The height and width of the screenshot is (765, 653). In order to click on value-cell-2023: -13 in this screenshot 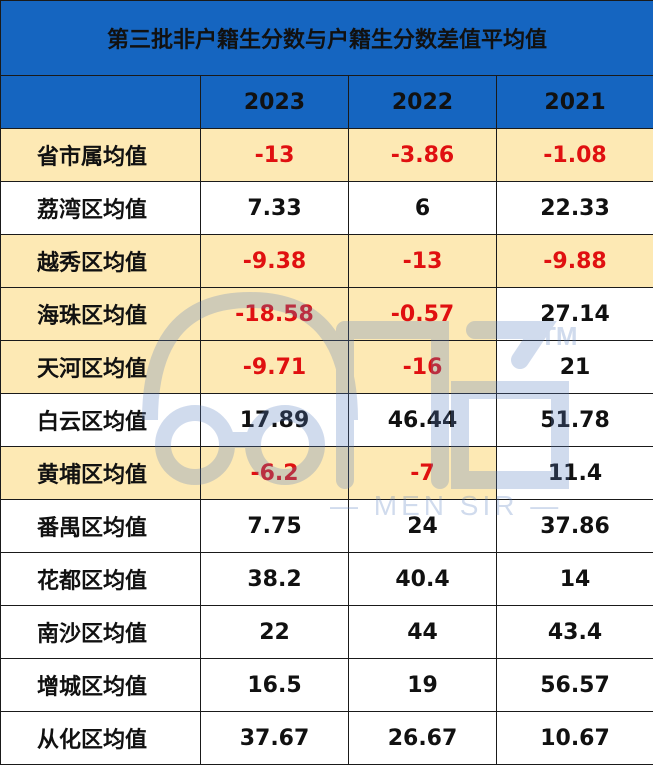, I will do `click(275, 155)`.